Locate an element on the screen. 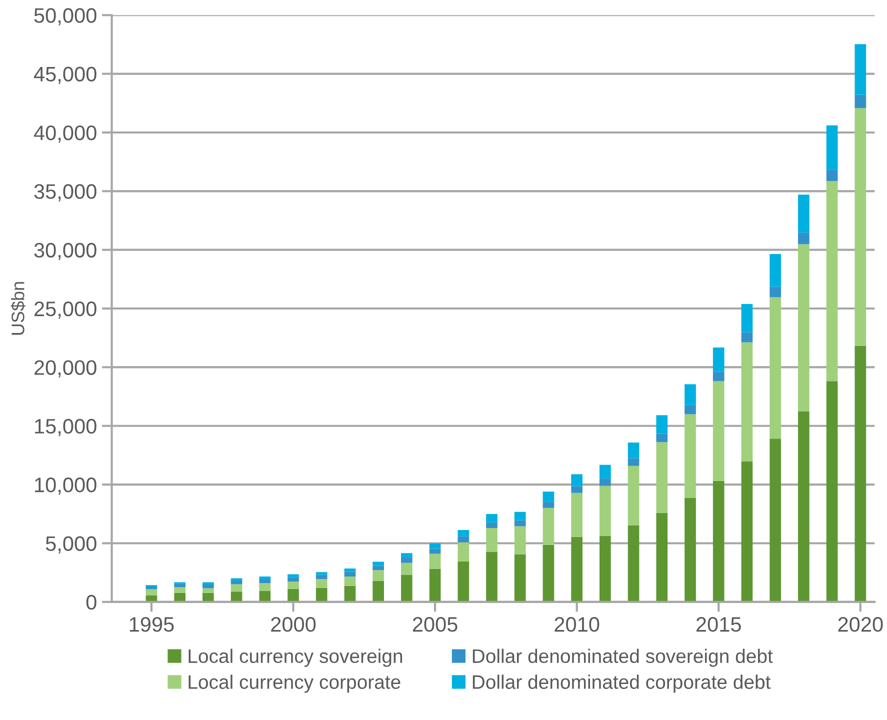 This screenshot has height=720, width=887. y-tick-label: 25,000 is located at coordinates (65, 310).